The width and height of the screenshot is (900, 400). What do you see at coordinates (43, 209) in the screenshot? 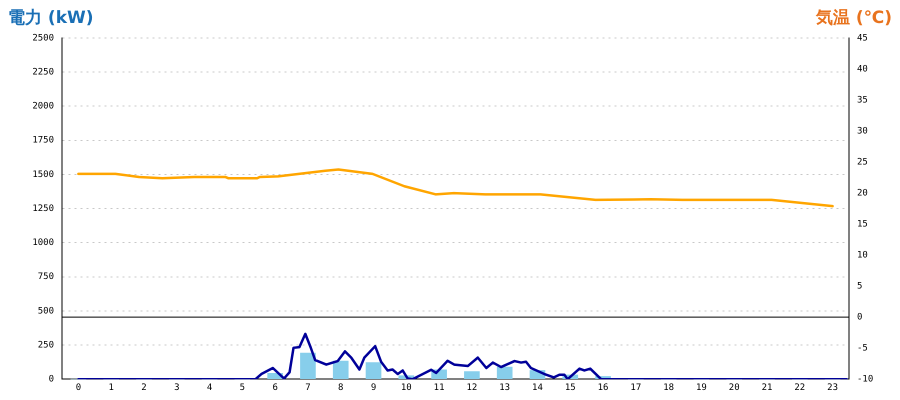
I see `y-tick-label: 1250` at bounding box center [43, 209].